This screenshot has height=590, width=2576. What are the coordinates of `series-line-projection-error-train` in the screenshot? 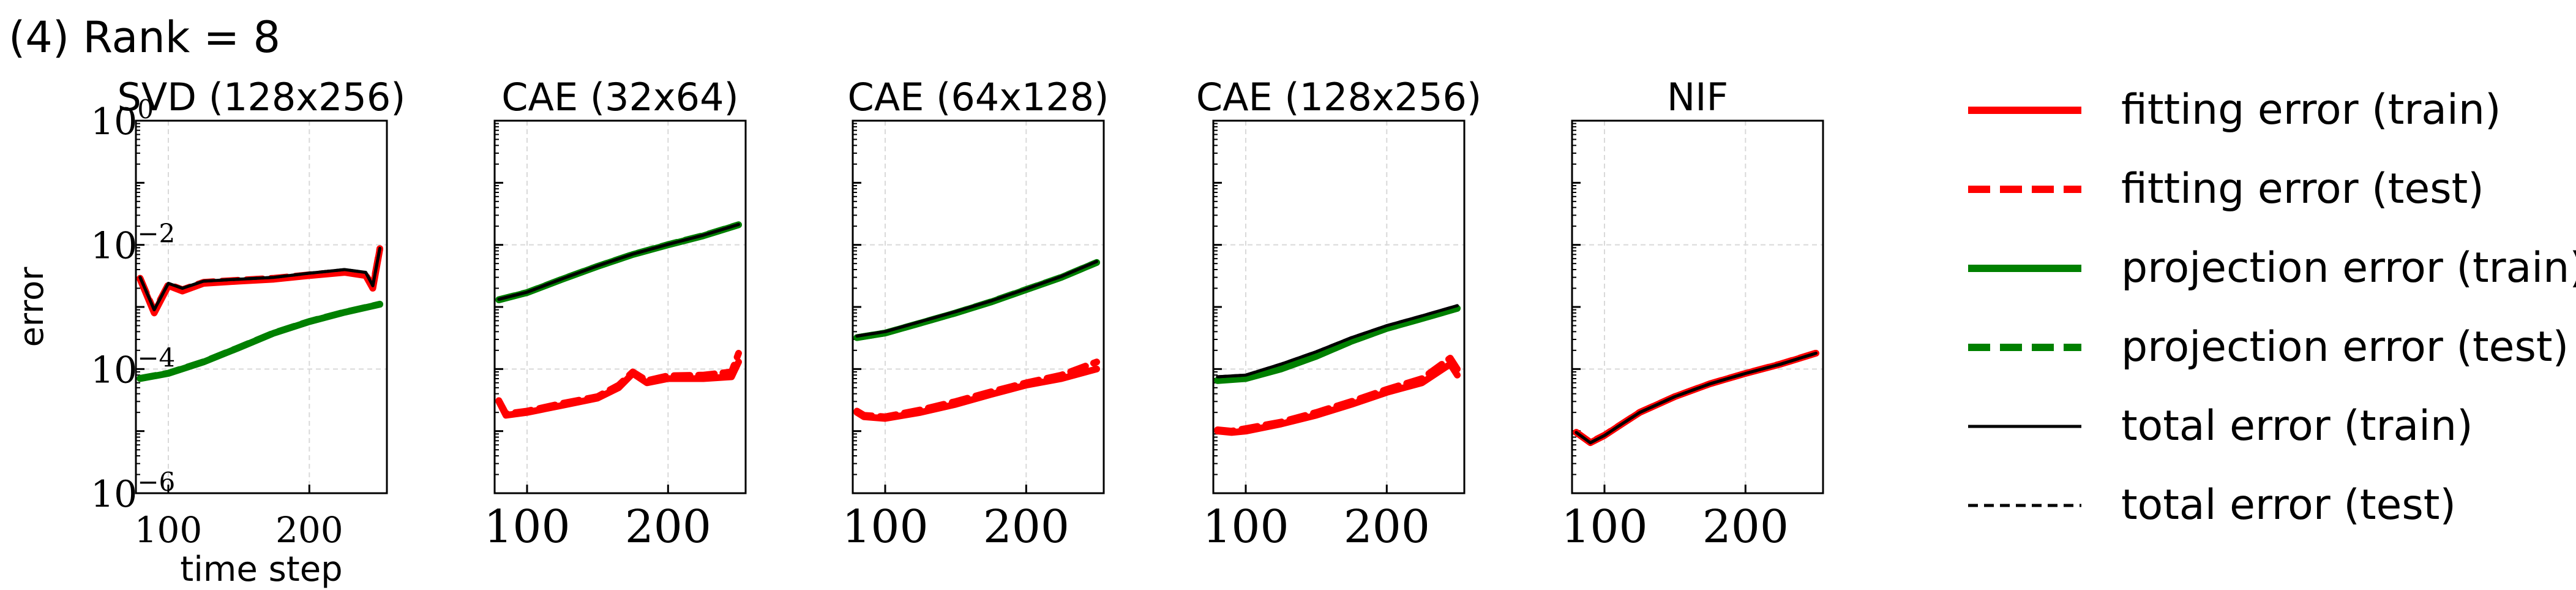 It's located at (976, 300).